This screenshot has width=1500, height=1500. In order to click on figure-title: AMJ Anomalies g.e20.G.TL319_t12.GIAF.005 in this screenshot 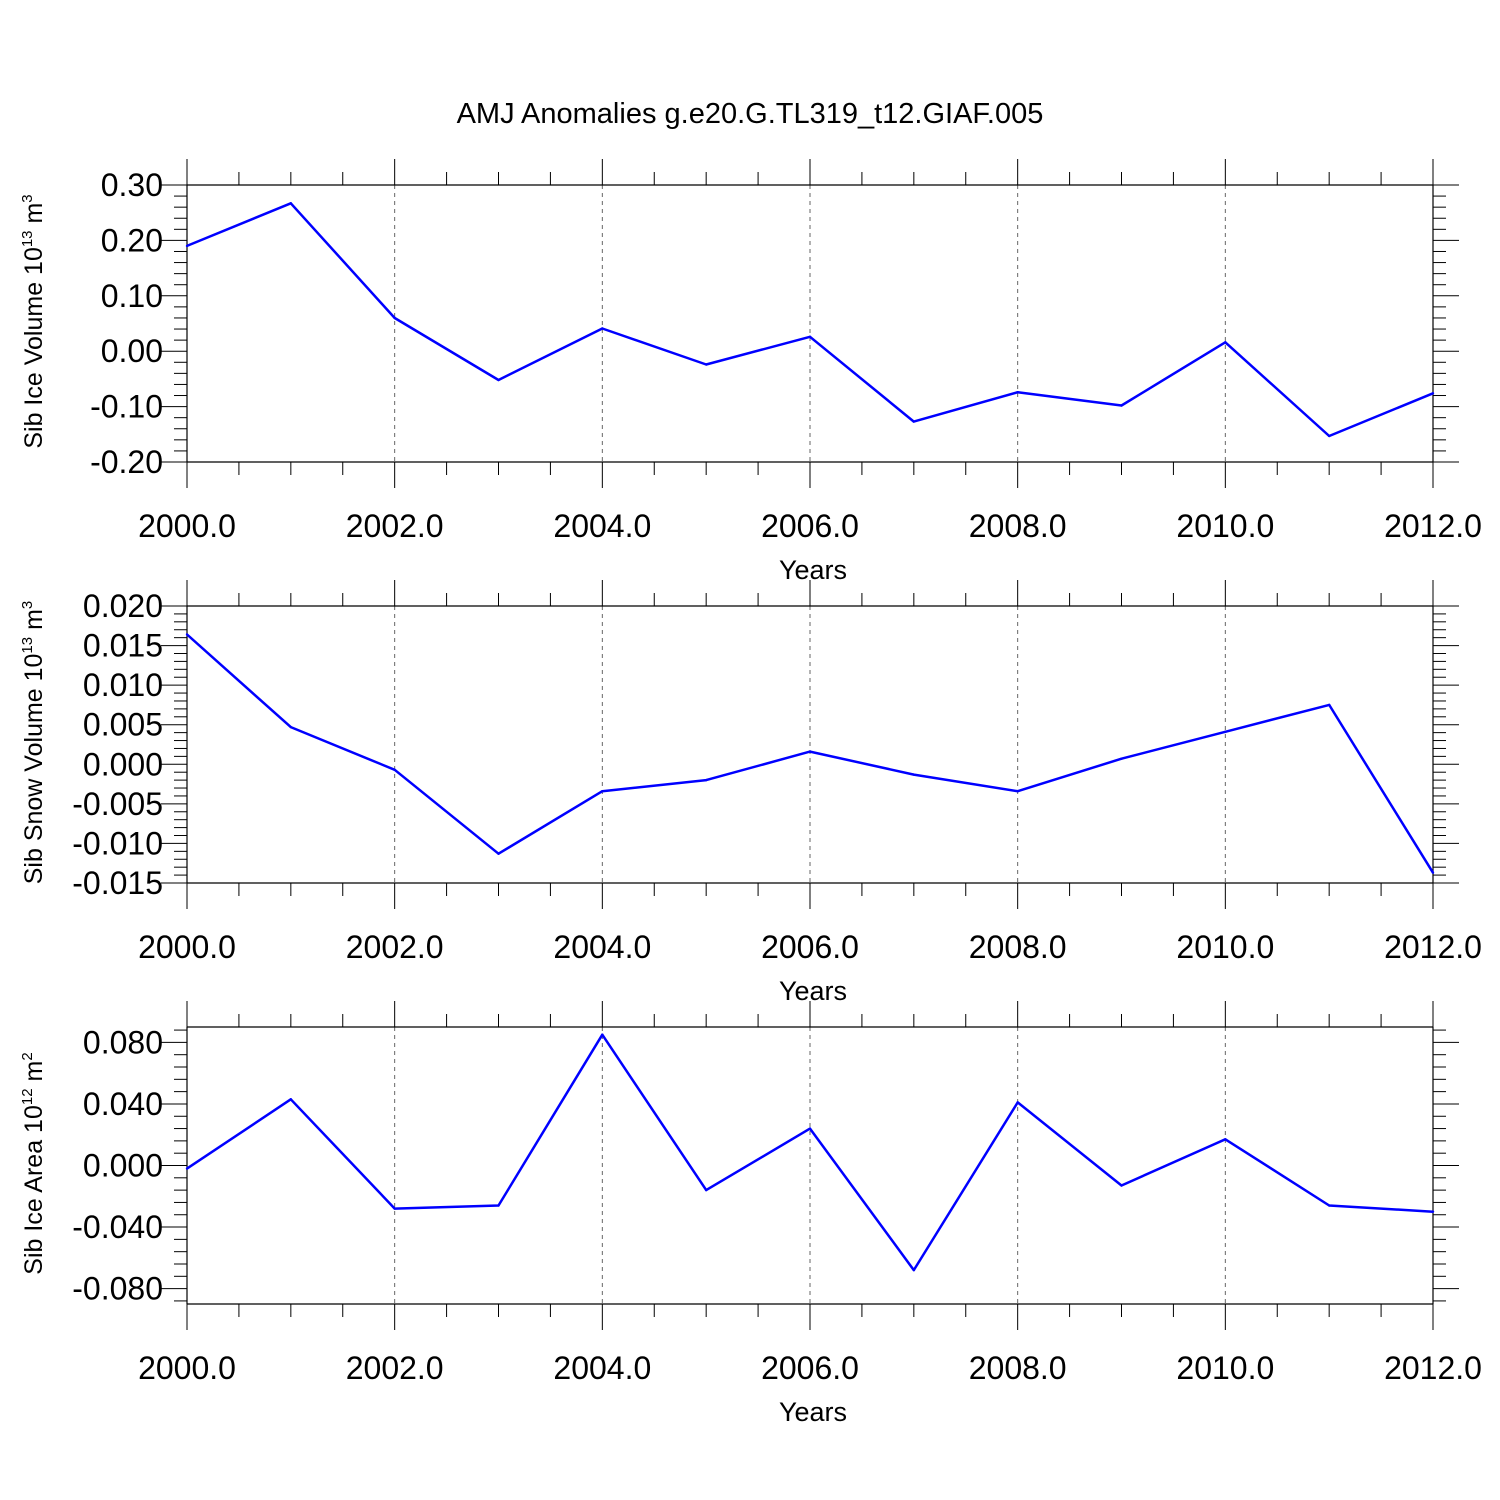, I will do `click(750, 114)`.